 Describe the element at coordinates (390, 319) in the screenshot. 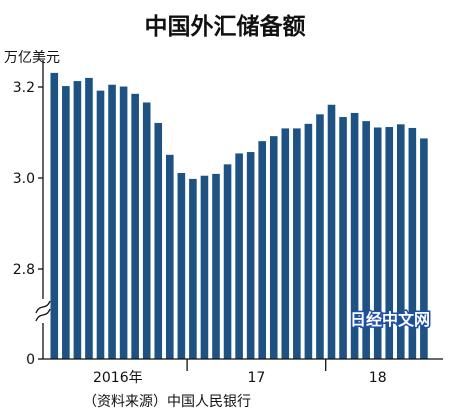

I see `watermark: 日经中文网` at that location.